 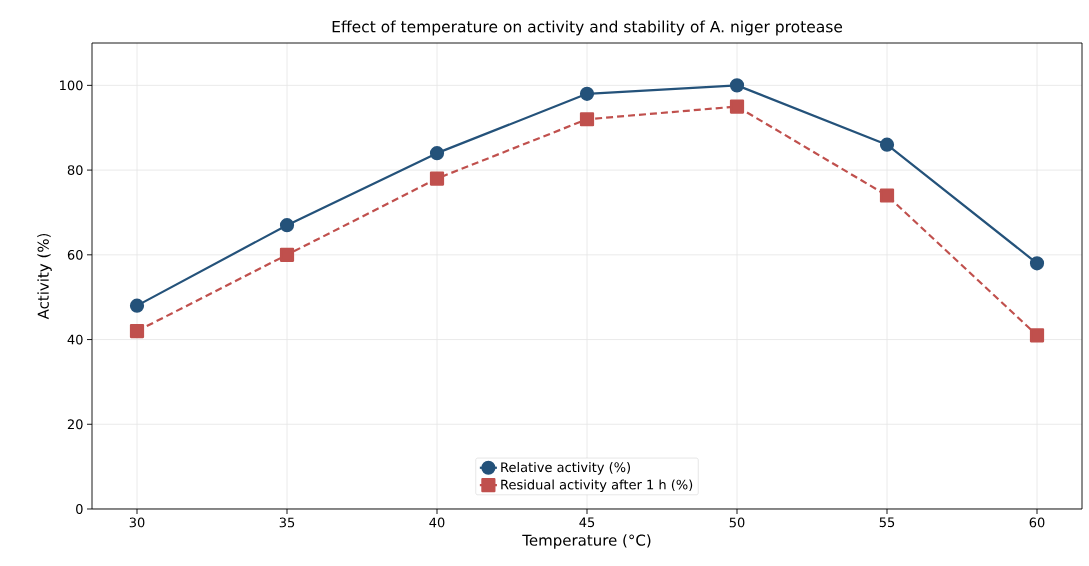 What do you see at coordinates (1037, 522) in the screenshot?
I see `x-tick-label: 60` at bounding box center [1037, 522].